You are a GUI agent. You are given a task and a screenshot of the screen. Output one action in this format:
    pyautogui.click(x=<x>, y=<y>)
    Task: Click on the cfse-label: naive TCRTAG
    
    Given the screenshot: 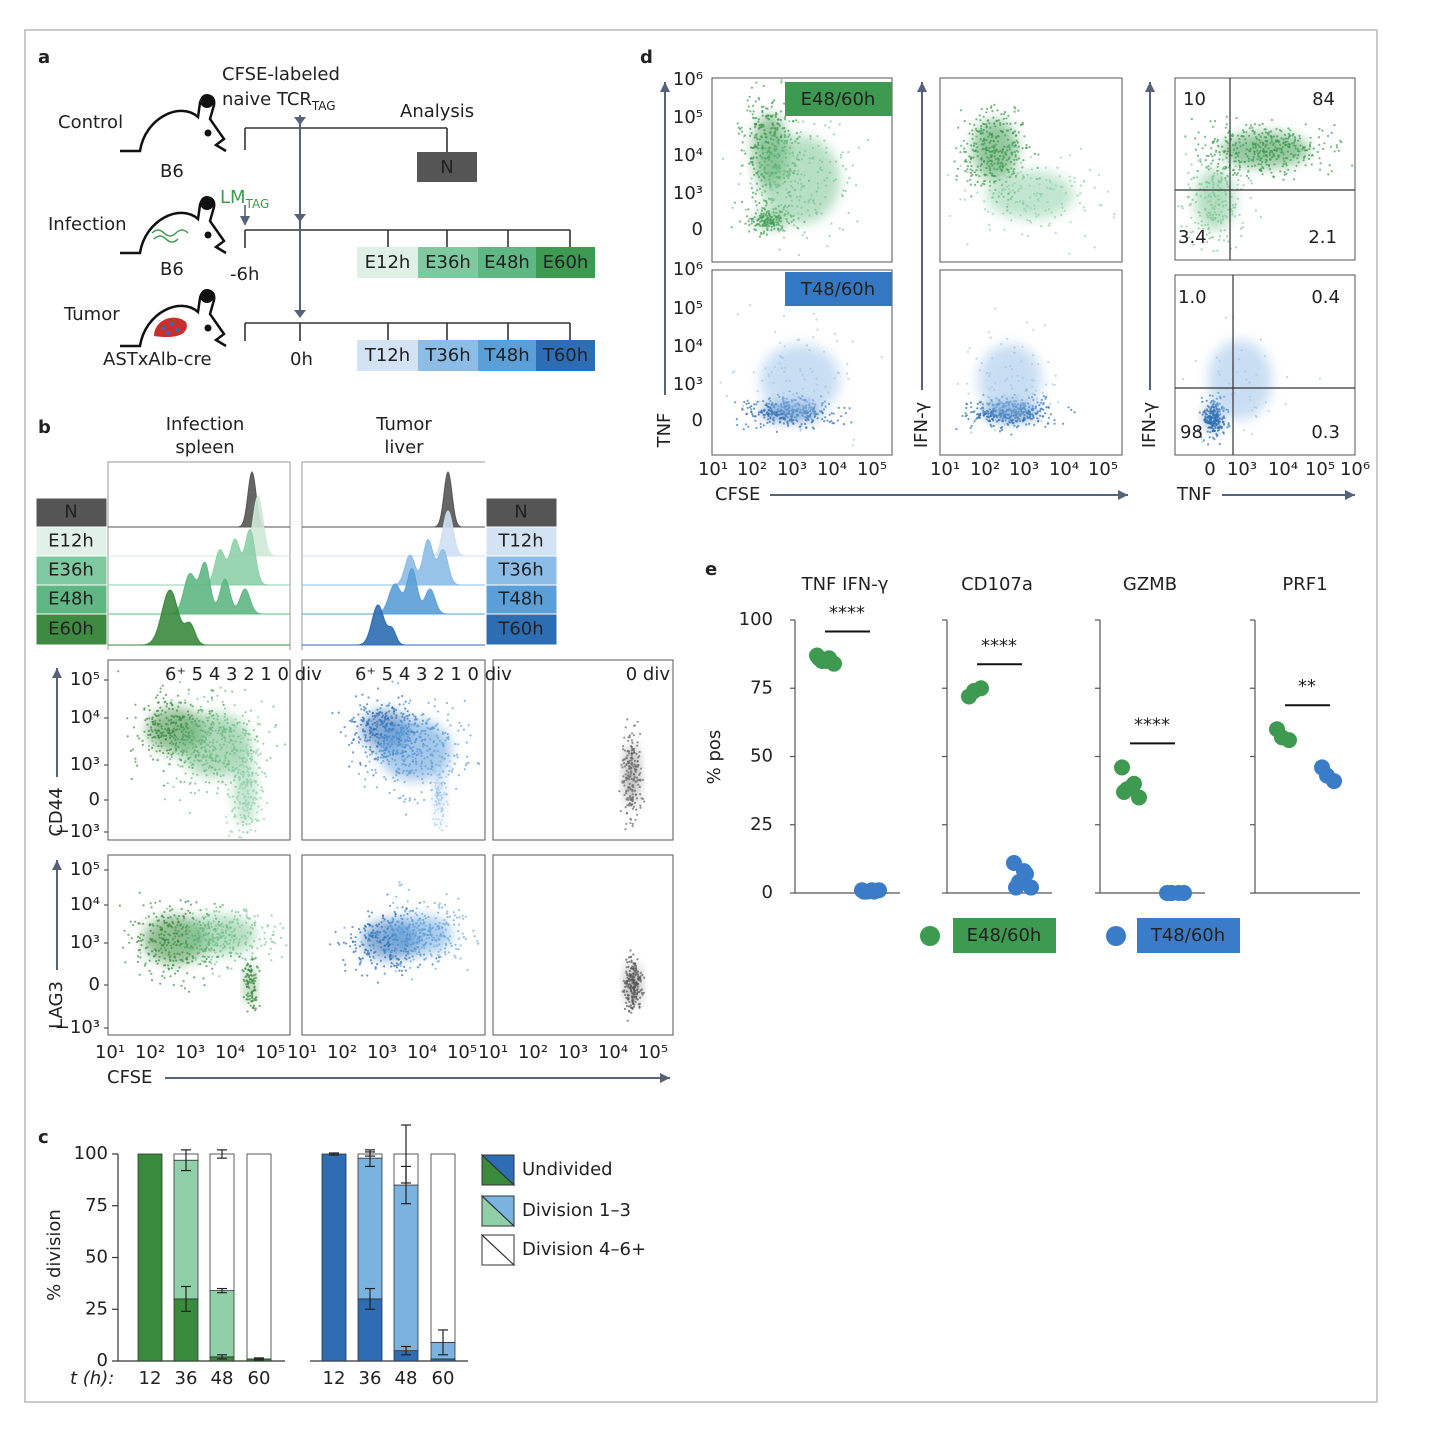 What is the action you would take?
    pyautogui.click(x=279, y=101)
    